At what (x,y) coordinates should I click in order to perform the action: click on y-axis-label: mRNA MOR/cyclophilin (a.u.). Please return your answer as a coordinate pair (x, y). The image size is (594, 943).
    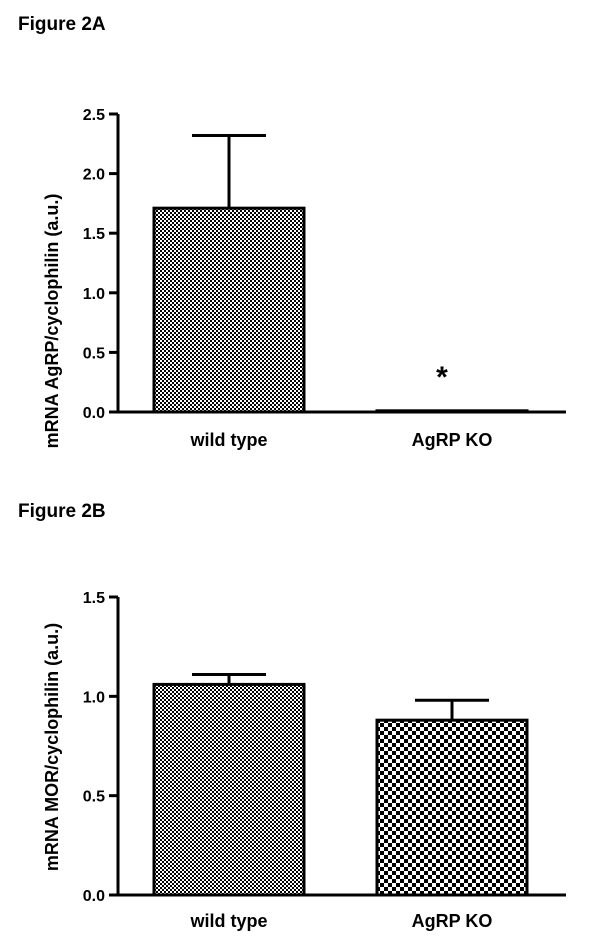
    Looking at the image, I should click on (52, 747).